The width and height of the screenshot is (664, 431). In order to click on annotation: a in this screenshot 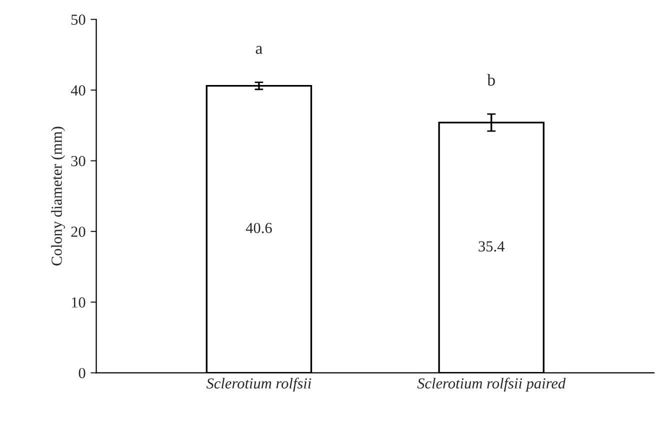, I will do `click(259, 50)`.